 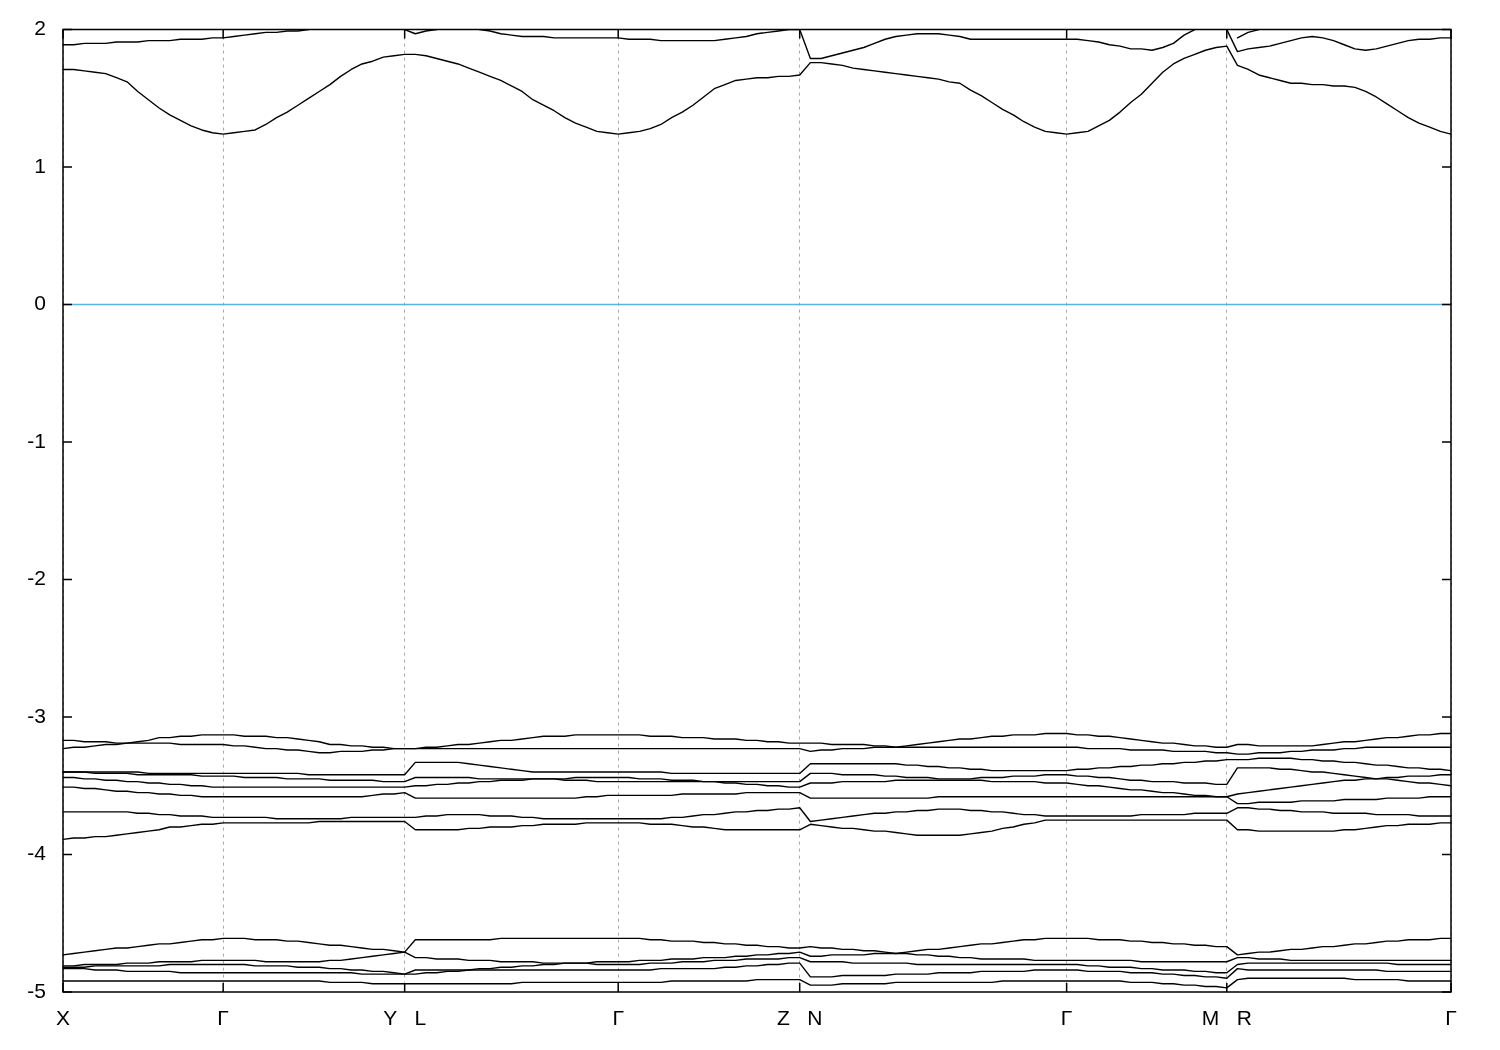 I want to click on y-tick-label: -3, so click(x=36, y=715).